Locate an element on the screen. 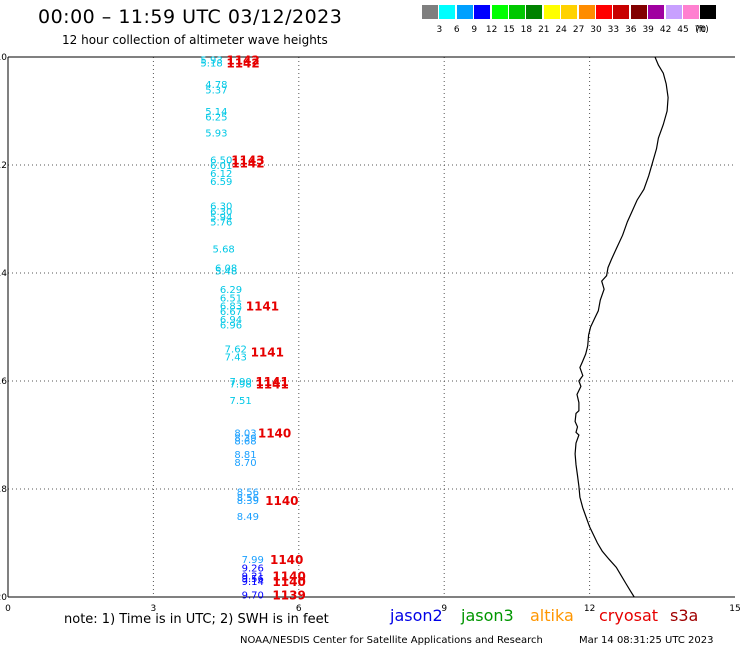  satellite-cryosat: cryosat is located at coordinates (629, 615).